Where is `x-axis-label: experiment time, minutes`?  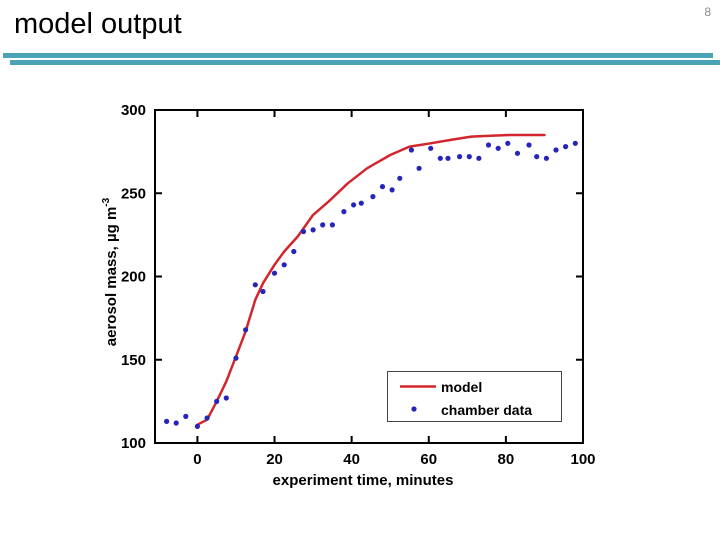 x-axis-label: experiment time, minutes is located at coordinates (363, 480).